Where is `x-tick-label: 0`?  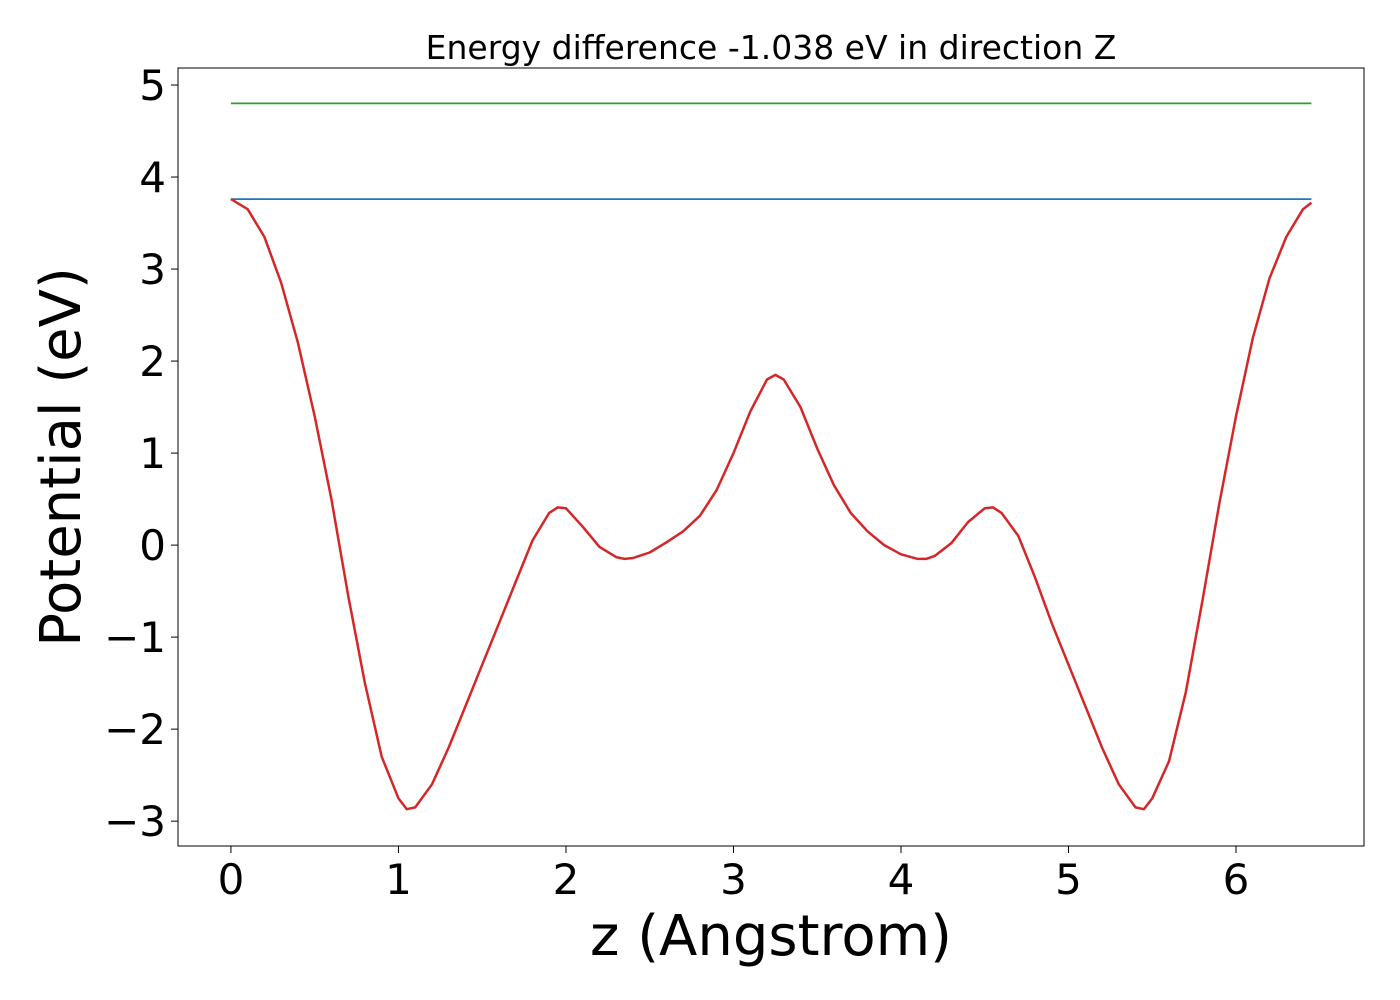
x-tick-label: 0 is located at coordinates (231, 879).